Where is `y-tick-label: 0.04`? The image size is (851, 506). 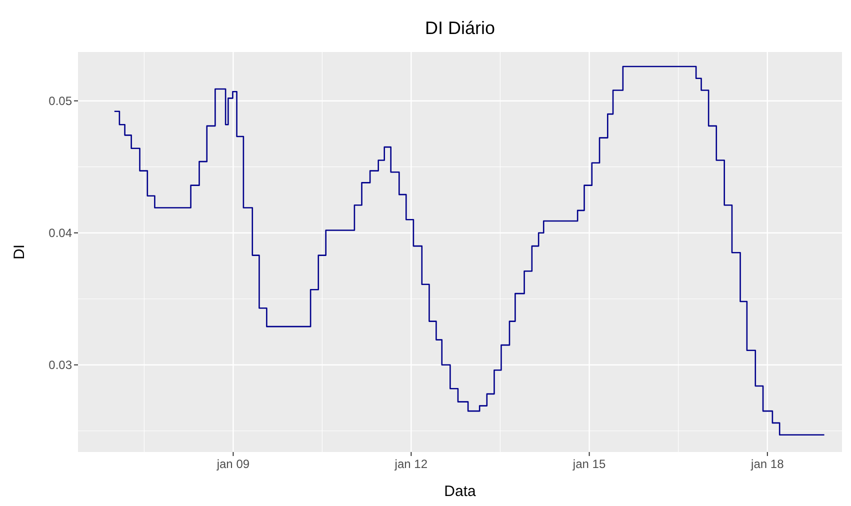
y-tick-label: 0.04 is located at coordinates (60, 233).